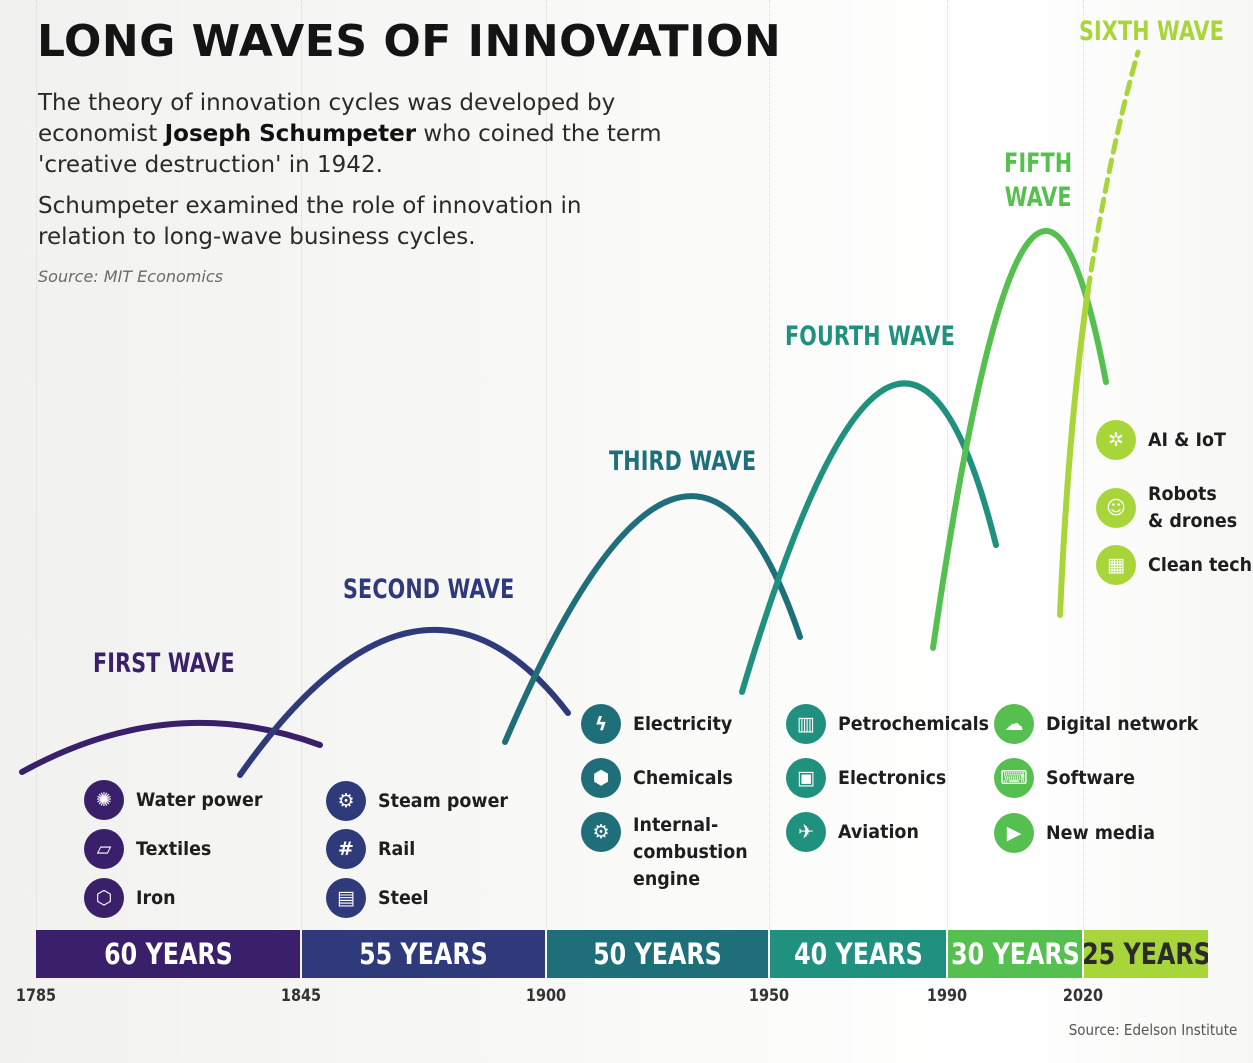 The width and height of the screenshot is (1253, 1063). I want to click on steam-engine-icon: ⚙, so click(346, 801).